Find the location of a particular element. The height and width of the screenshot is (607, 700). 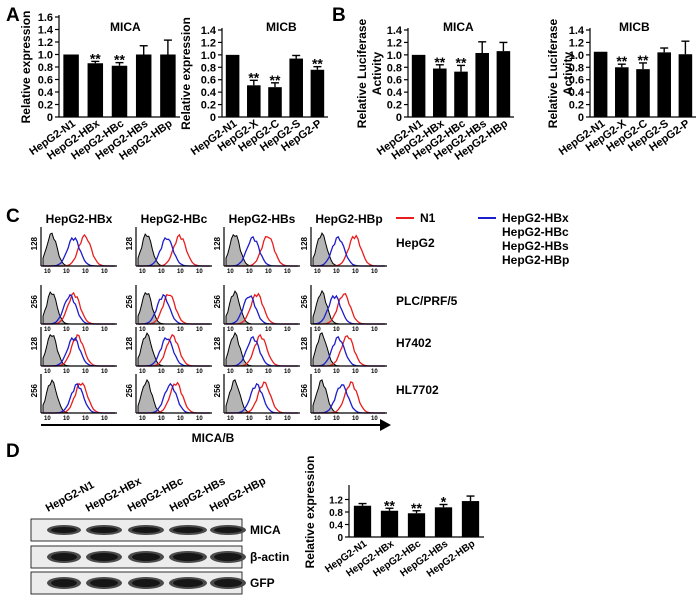

legend-blue-label: HepG2-HBc is located at coordinates (535, 232).